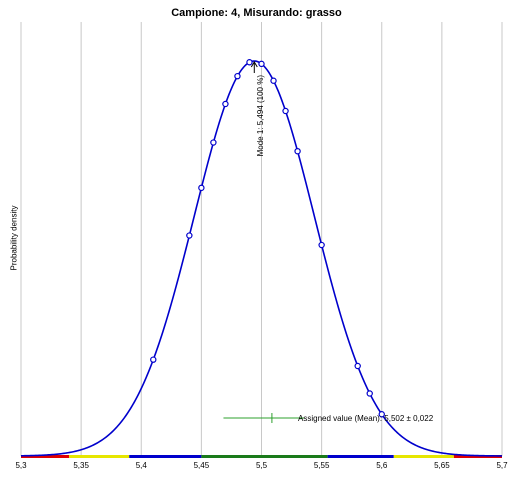 This screenshot has width=513, height=478. What do you see at coordinates (366, 418) in the screenshot?
I see `assigned-value-label: Assigned value (Mean): 5,502 ± 0,022` at bounding box center [366, 418].